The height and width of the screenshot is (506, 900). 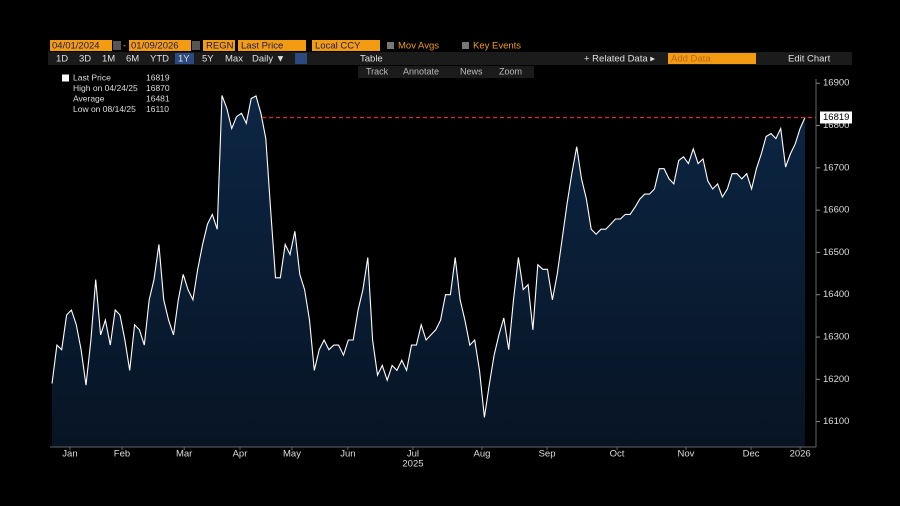 What do you see at coordinates (712, 58) in the screenshot?
I see `add-data-box` at bounding box center [712, 58].